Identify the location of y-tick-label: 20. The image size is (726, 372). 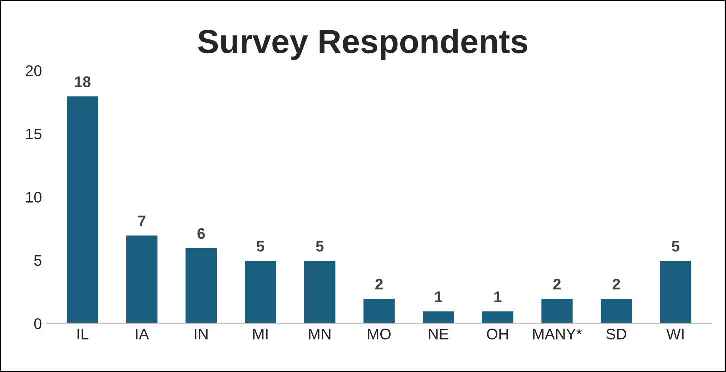
(34, 71).